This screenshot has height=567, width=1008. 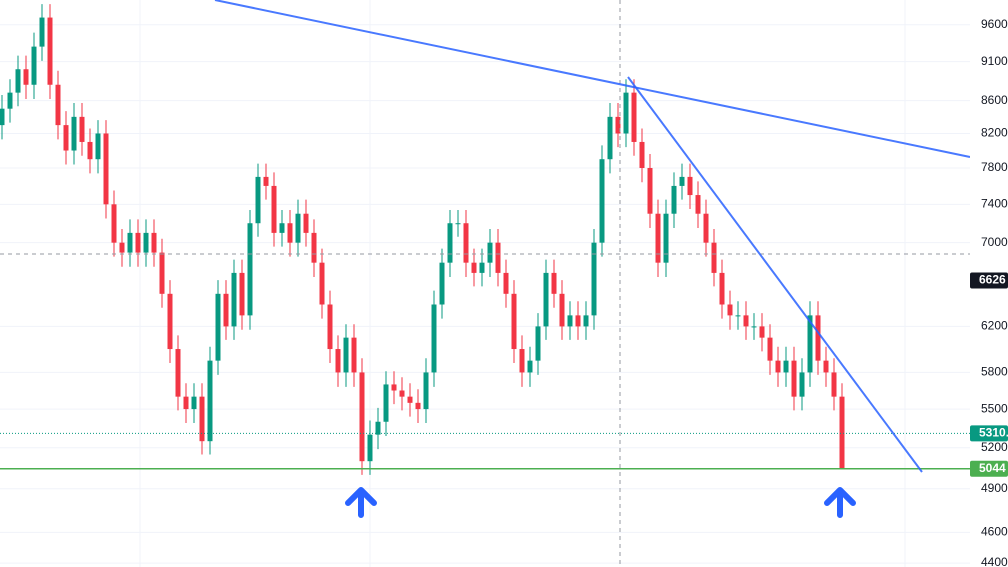 I want to click on y-tick-label: 4900, so click(x=994, y=488).